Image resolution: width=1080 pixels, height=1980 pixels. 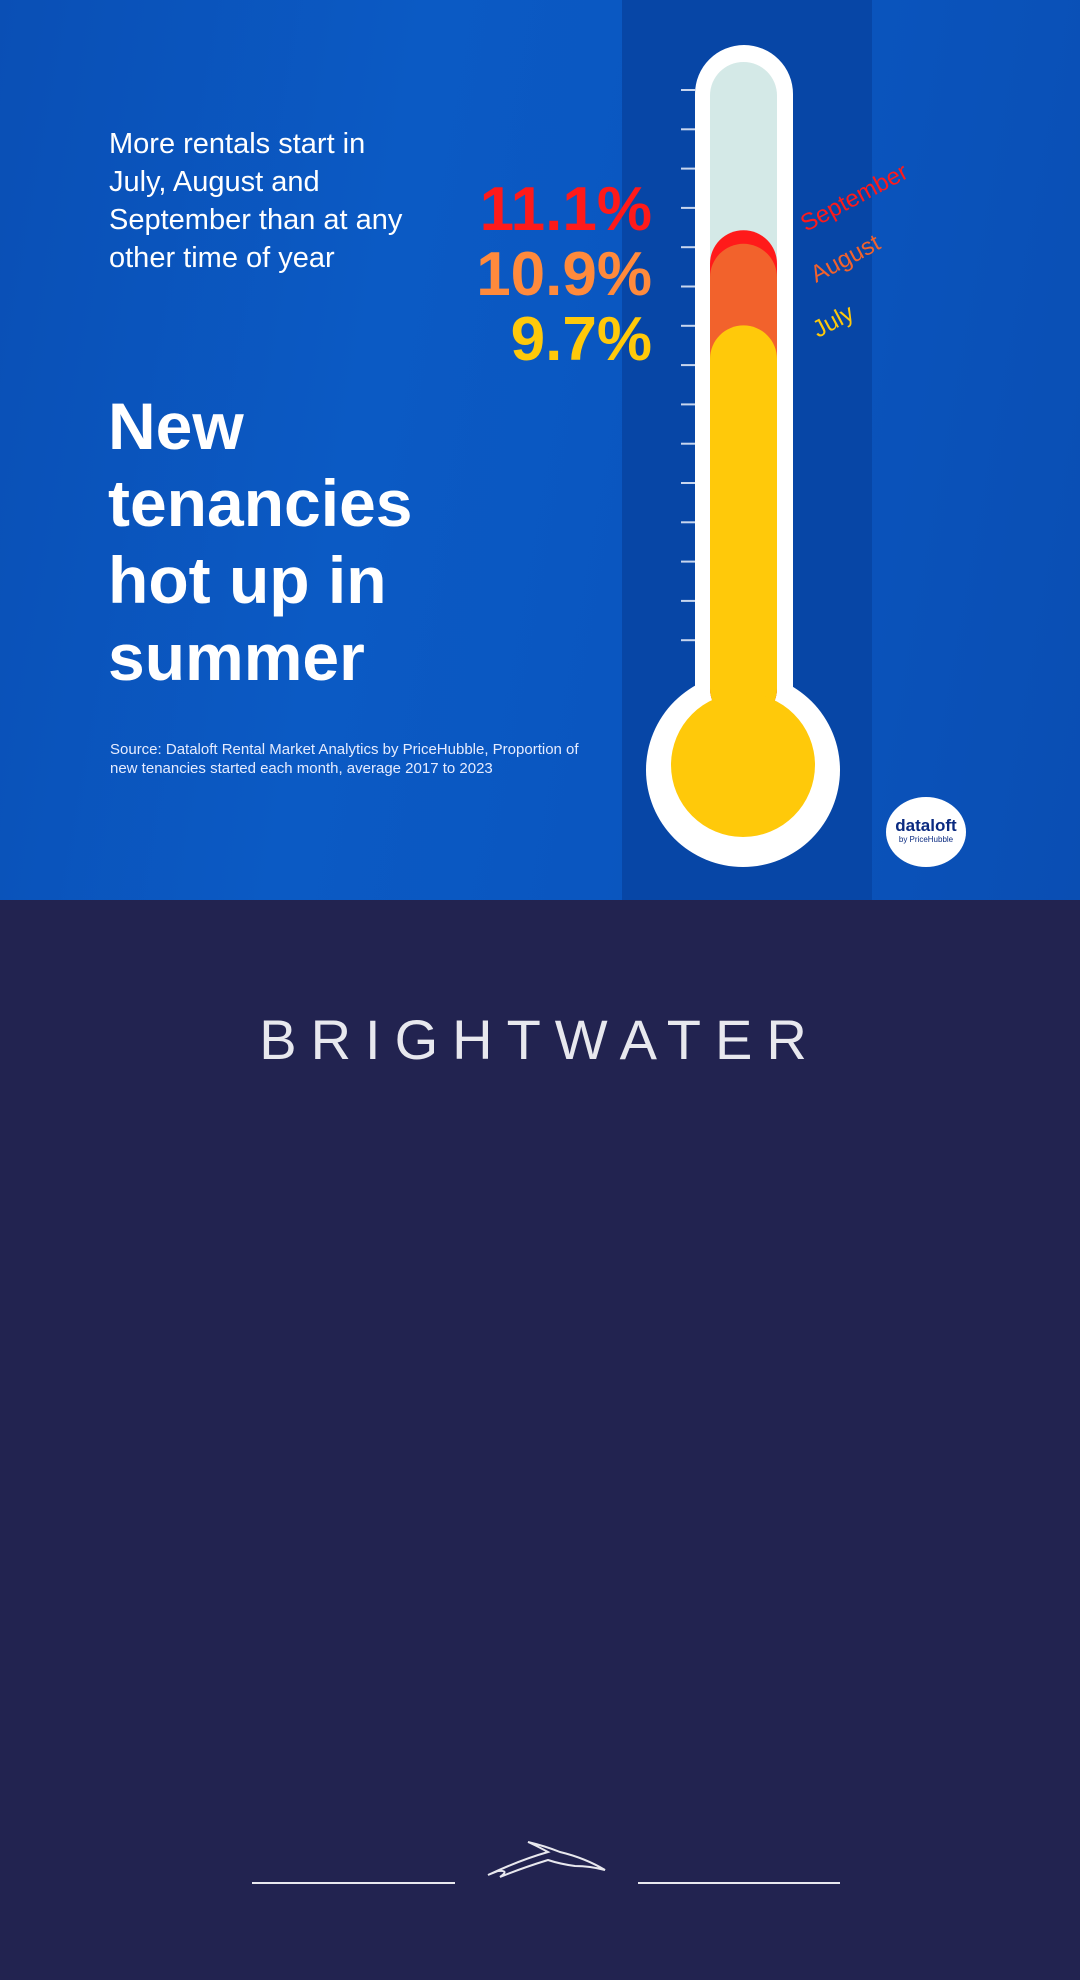 I want to click on brightwater-dolphin-icon, so click(x=546, y=1862).